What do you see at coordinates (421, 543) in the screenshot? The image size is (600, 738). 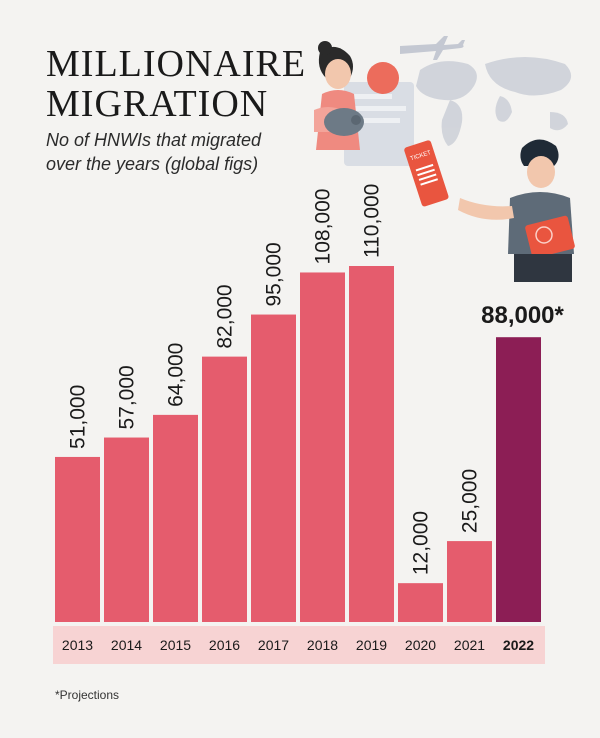 I see `value-label-2020: 12,000` at bounding box center [421, 543].